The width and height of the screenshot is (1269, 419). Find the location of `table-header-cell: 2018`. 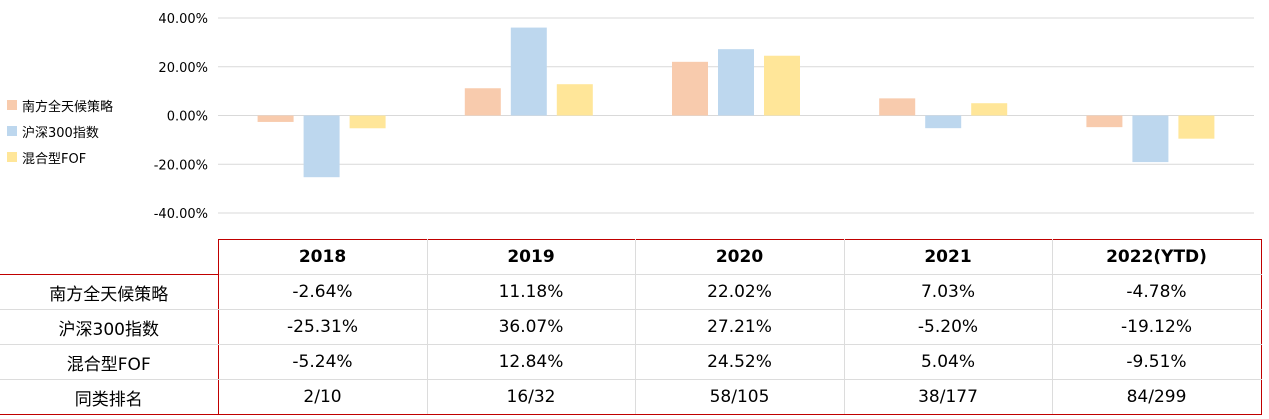

table-header-cell: 2018 is located at coordinates (323, 257).